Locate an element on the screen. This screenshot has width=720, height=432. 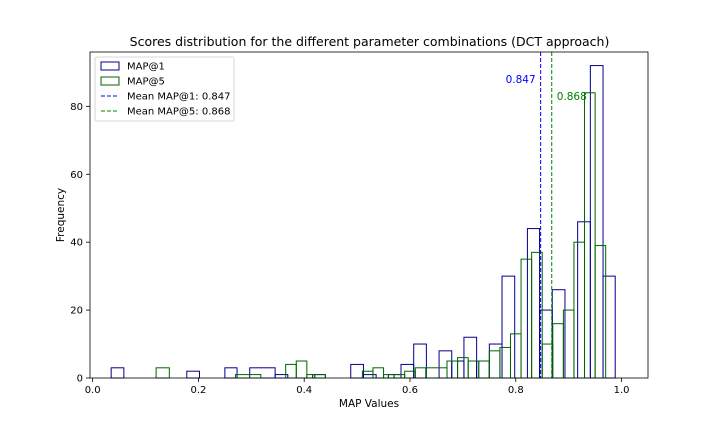
x-tick-label-3: 0.6 is located at coordinates (410, 390).